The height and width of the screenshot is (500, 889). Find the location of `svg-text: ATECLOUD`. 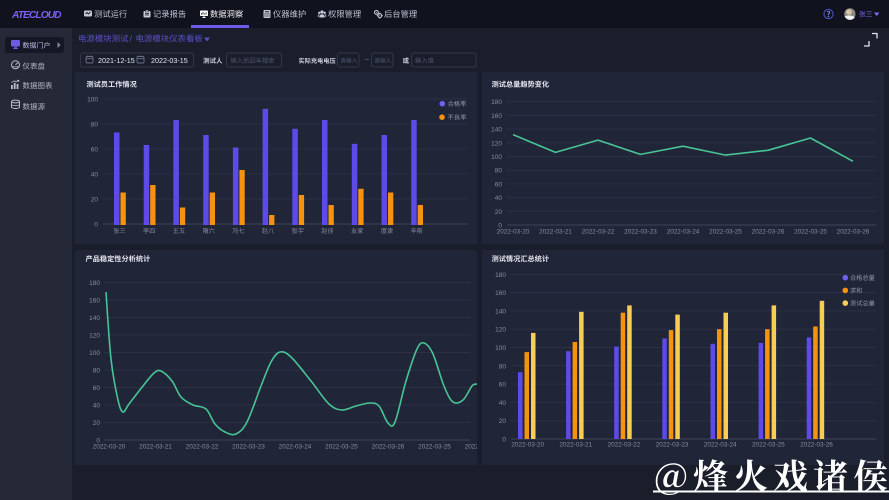

svg-text: ATECLOUD is located at coordinates (36, 15).